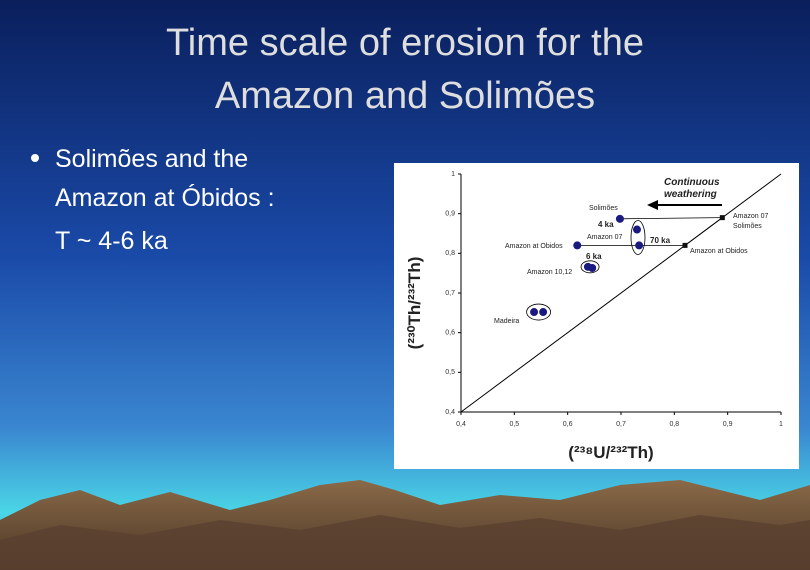 This screenshot has height=570, width=810. Describe the element at coordinates (606, 224) in the screenshot. I see `annotation: 4 ka` at that location.